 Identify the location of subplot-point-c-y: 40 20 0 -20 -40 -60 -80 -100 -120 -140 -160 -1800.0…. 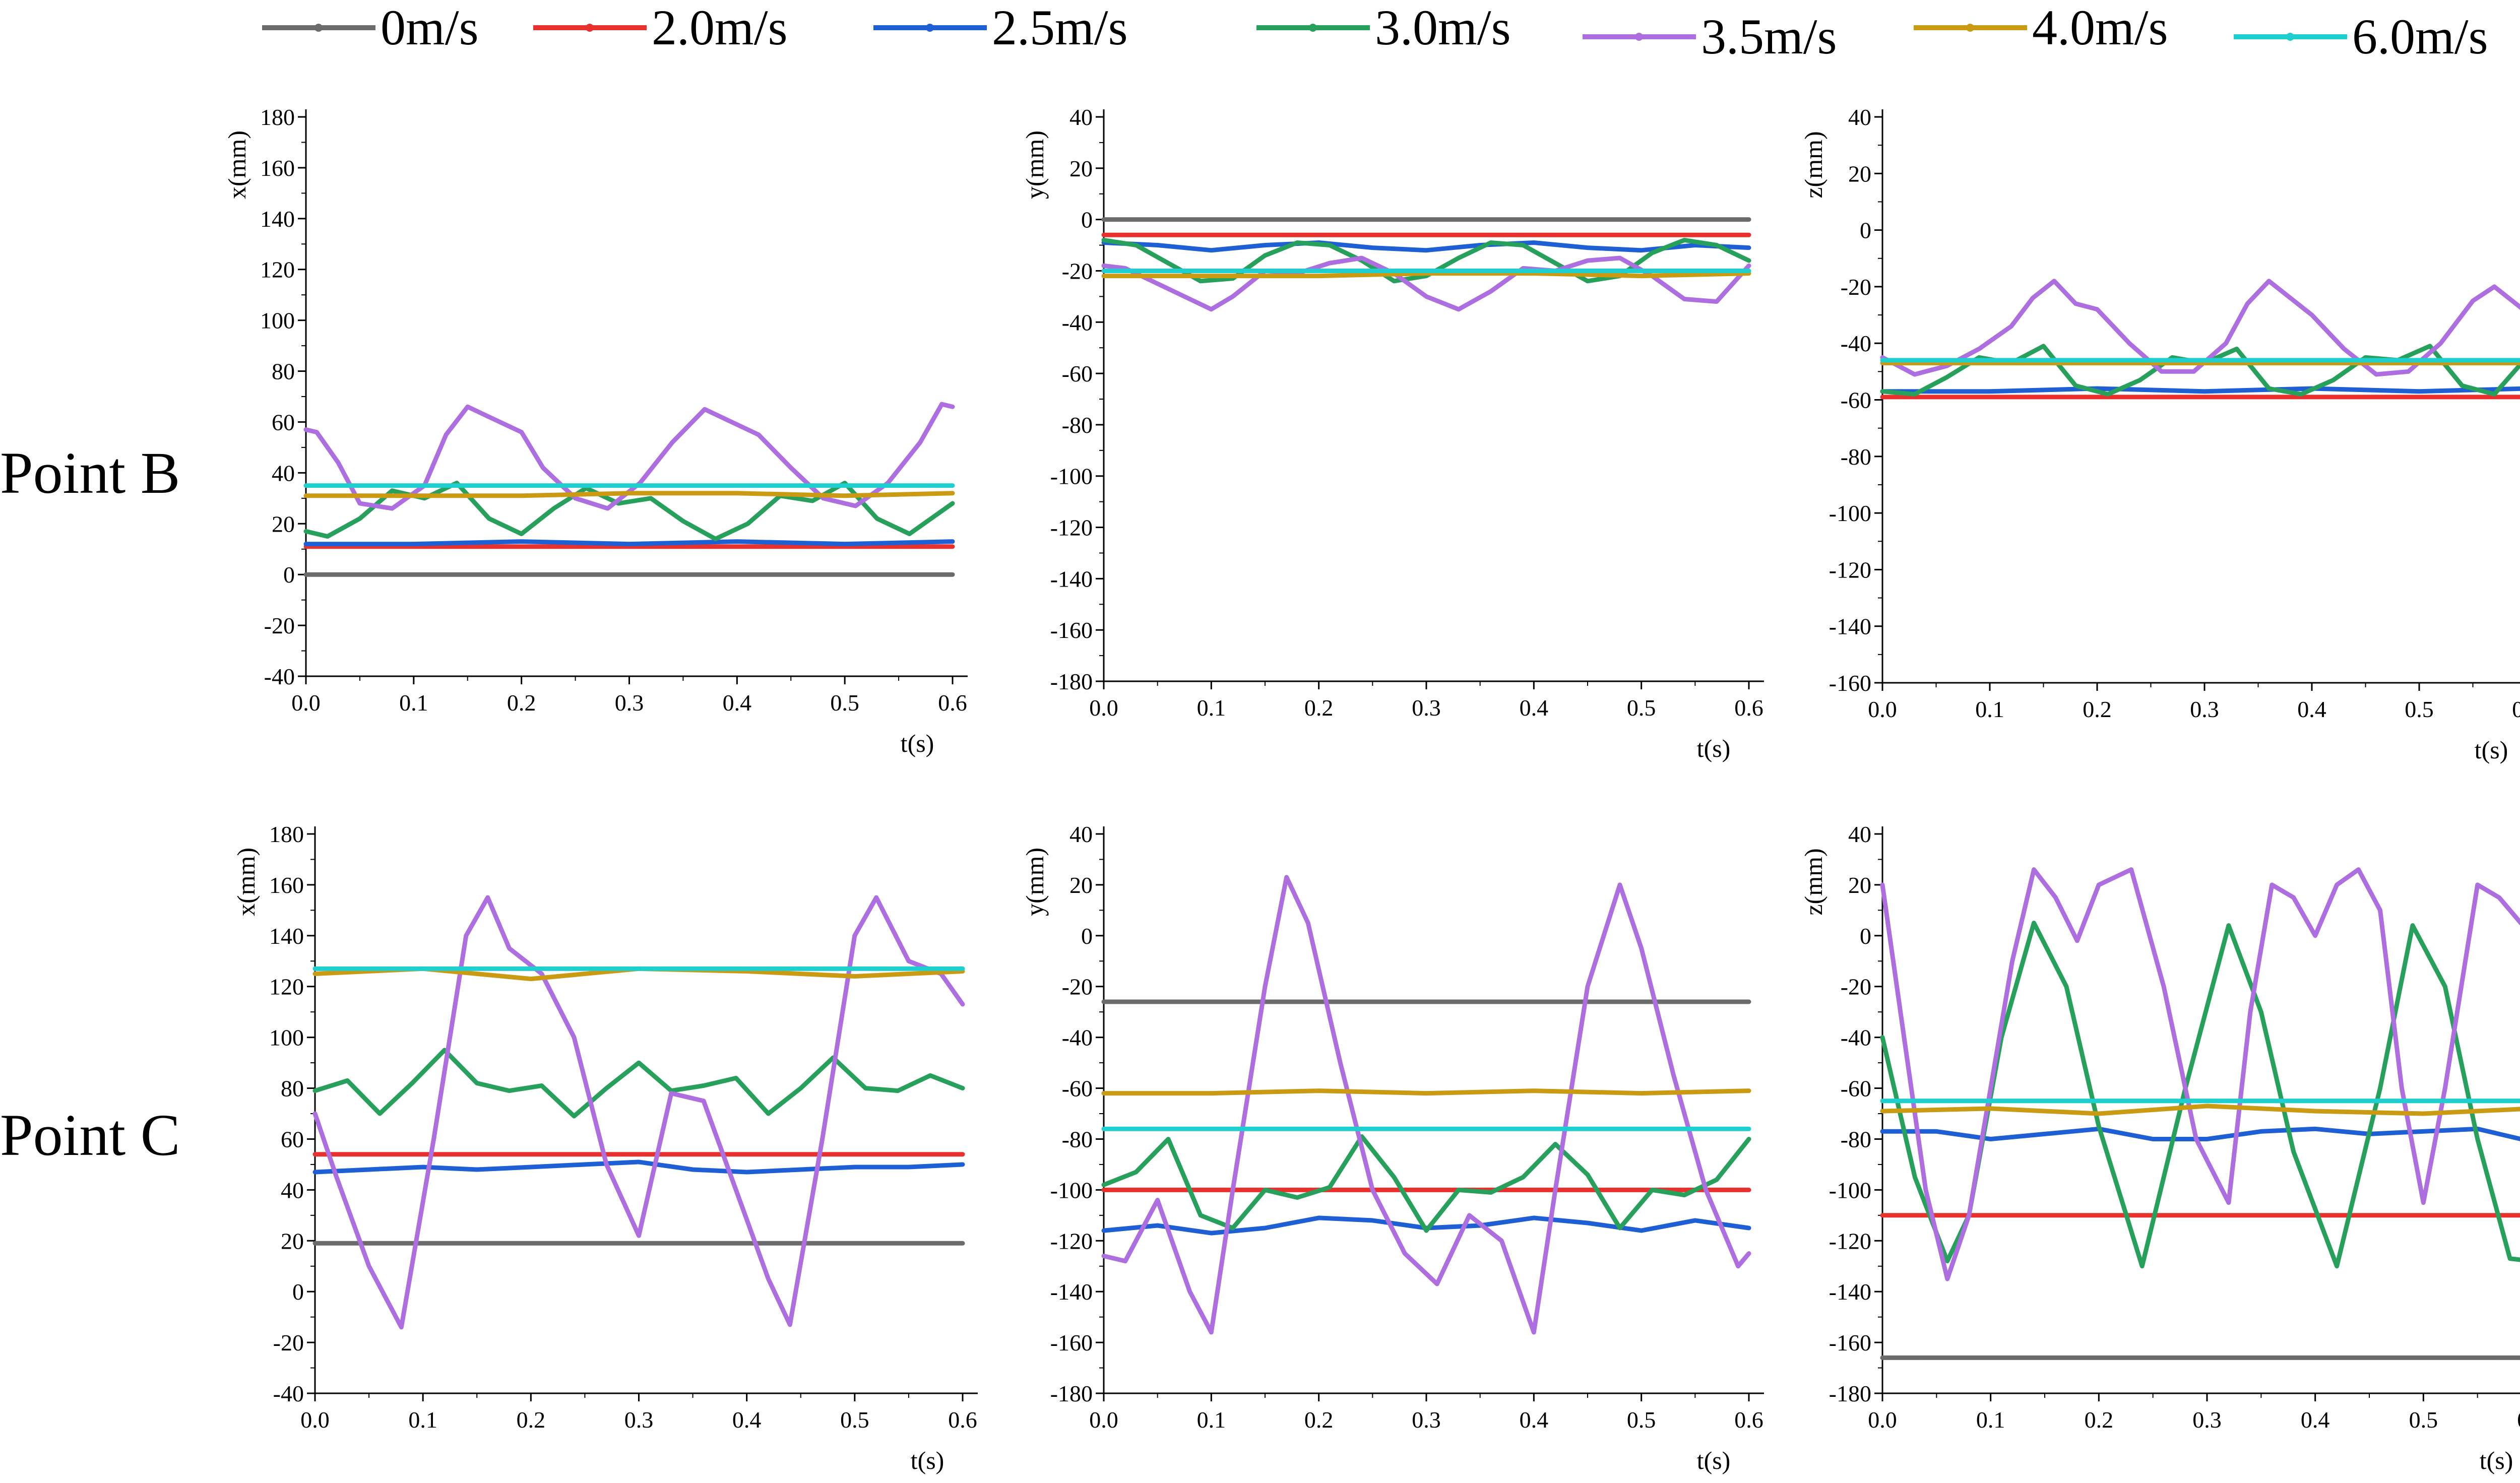
(1392, 1147).